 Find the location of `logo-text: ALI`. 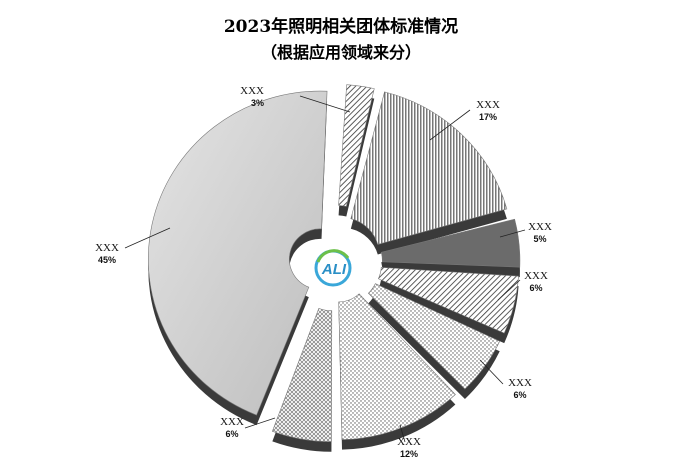

logo-text: ALI is located at coordinates (334, 269).